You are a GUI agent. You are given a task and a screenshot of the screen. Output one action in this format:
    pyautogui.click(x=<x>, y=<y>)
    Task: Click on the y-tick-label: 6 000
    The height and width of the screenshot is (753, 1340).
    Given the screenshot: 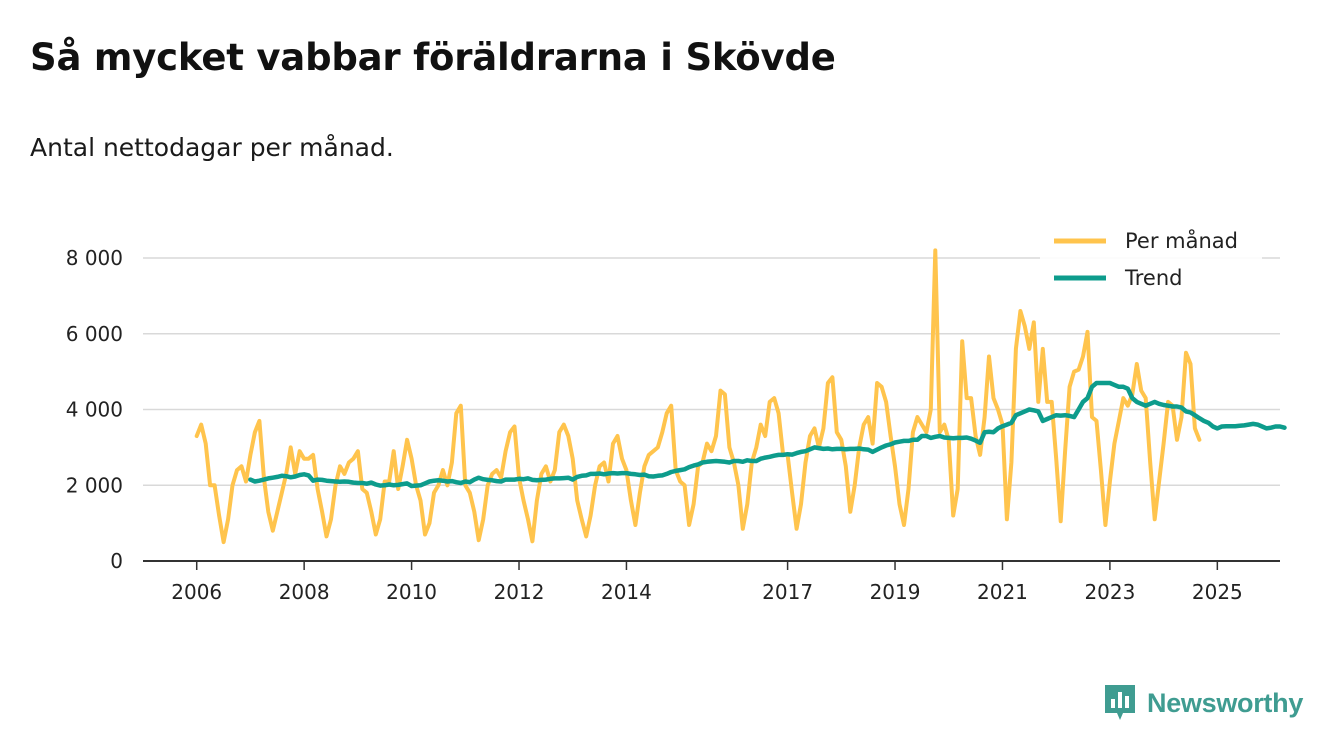 What is the action you would take?
    pyautogui.click(x=94, y=334)
    